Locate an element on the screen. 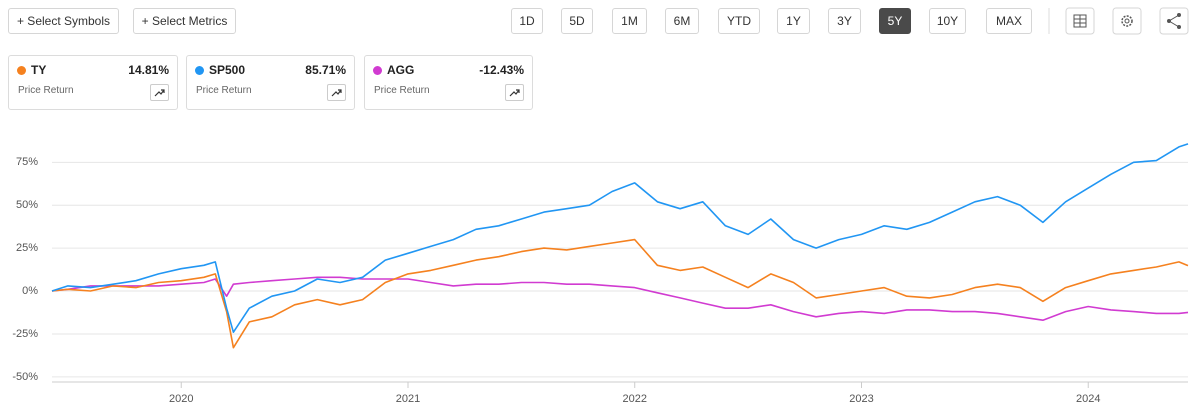  range-button: 5Y is located at coordinates (895, 21).